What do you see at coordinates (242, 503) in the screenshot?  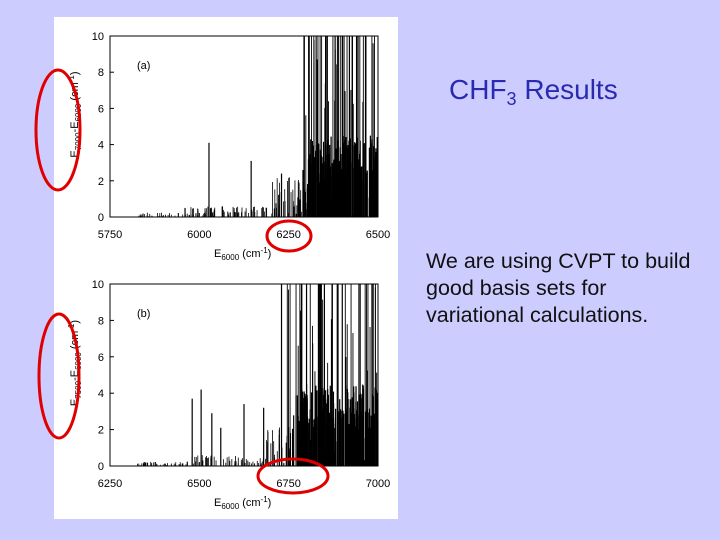 I see `panel-b-x-axis-label: E6000 (cm-1)` at bounding box center [242, 503].